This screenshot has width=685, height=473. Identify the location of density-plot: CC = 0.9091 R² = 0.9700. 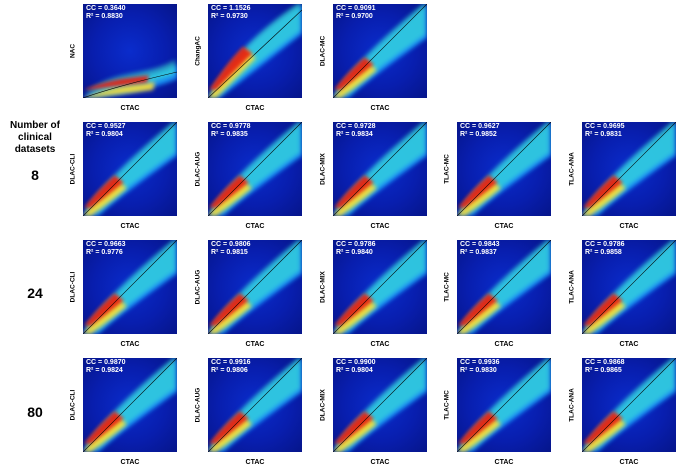
(380, 51).